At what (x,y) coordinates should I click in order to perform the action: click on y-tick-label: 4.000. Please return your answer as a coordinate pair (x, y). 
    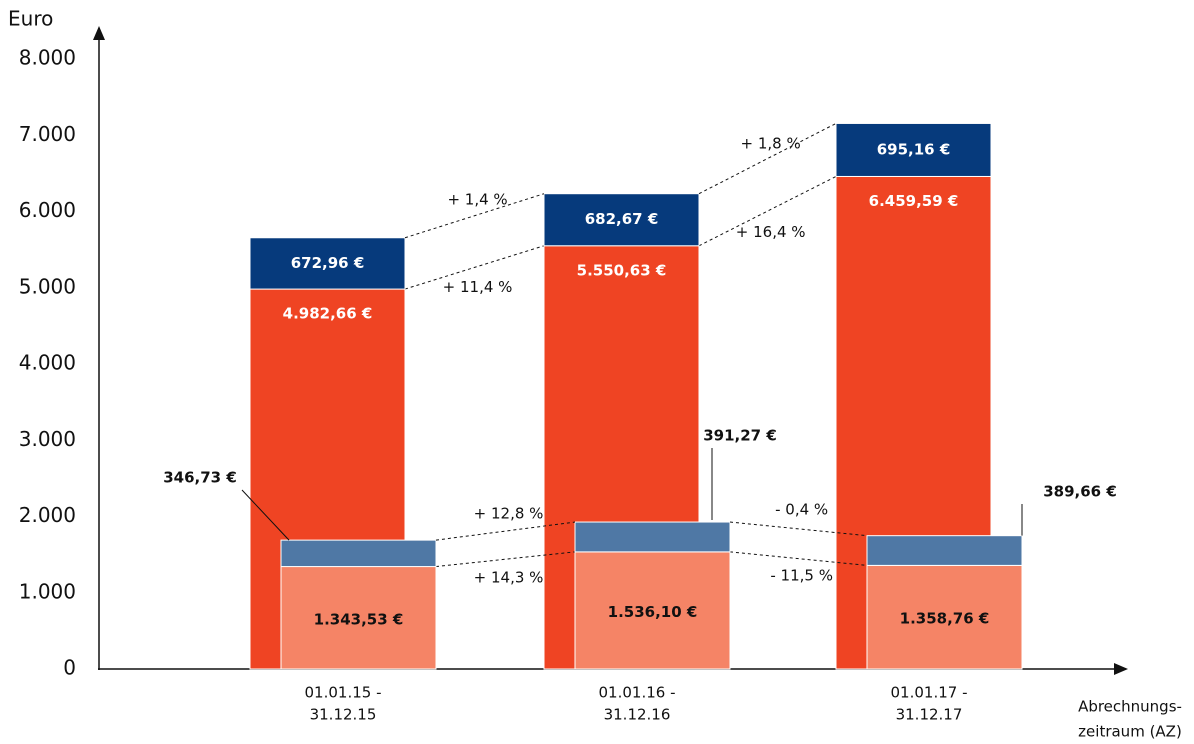
    Looking at the image, I should click on (47, 363).